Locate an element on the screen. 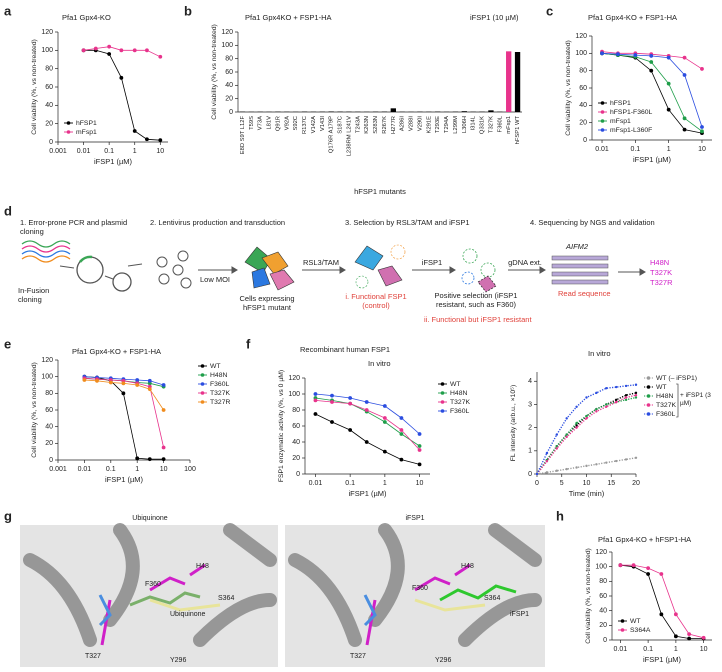 The height and width of the screenshot is (672, 722). hit-label: T327K is located at coordinates (661, 272).